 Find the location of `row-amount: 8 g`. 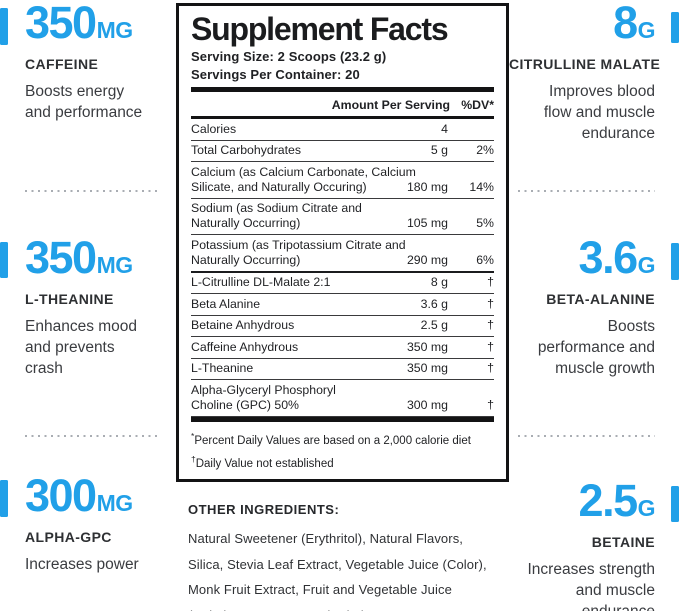

row-amount: 8 g is located at coordinates (439, 282).